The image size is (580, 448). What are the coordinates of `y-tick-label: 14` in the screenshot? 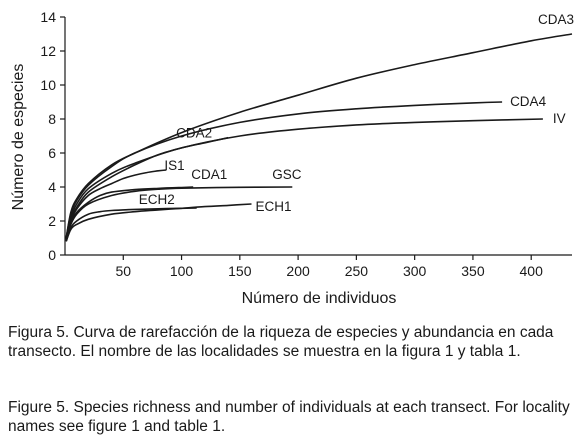 It's located at (48, 17).